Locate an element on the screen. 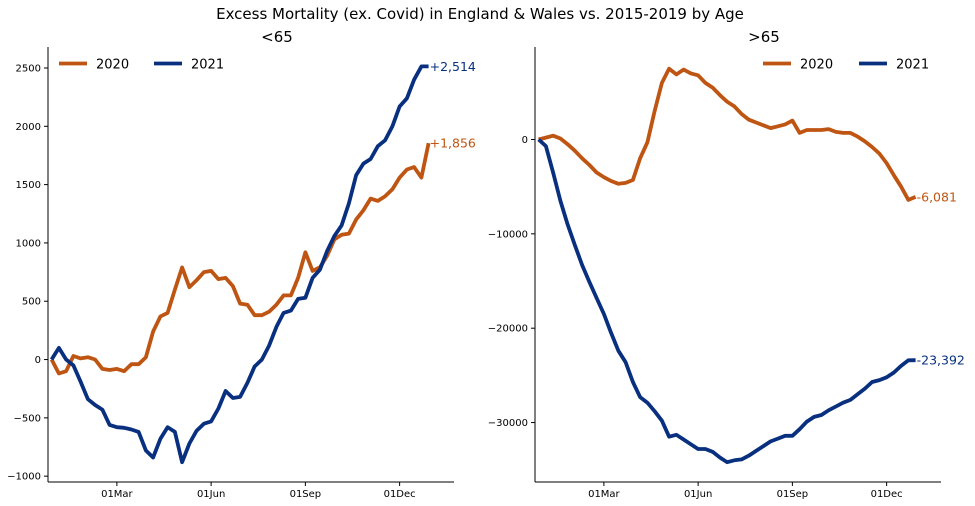 The height and width of the screenshot is (506, 975). end-label-2021: +2,514 is located at coordinates (453, 66).